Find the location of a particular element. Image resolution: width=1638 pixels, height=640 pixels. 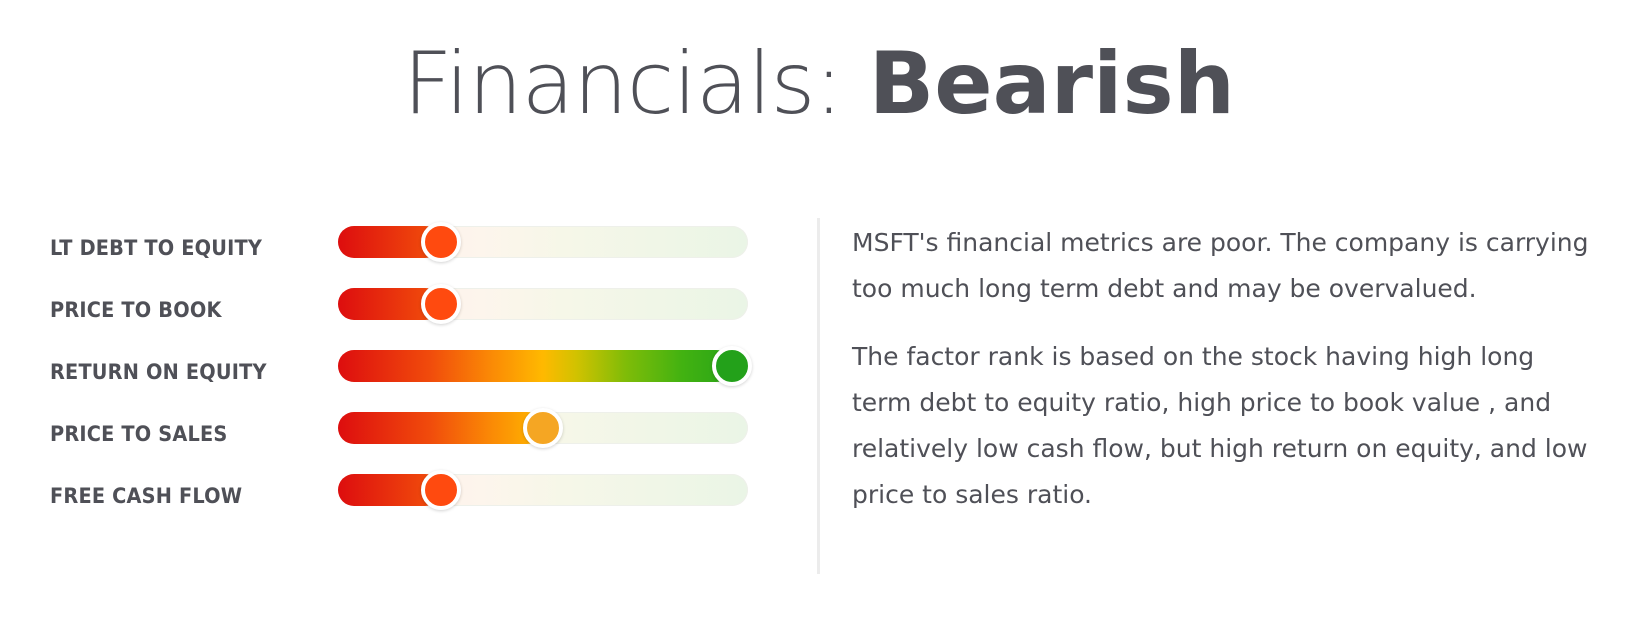

title-verdict: Bearish is located at coordinates (1051, 84).